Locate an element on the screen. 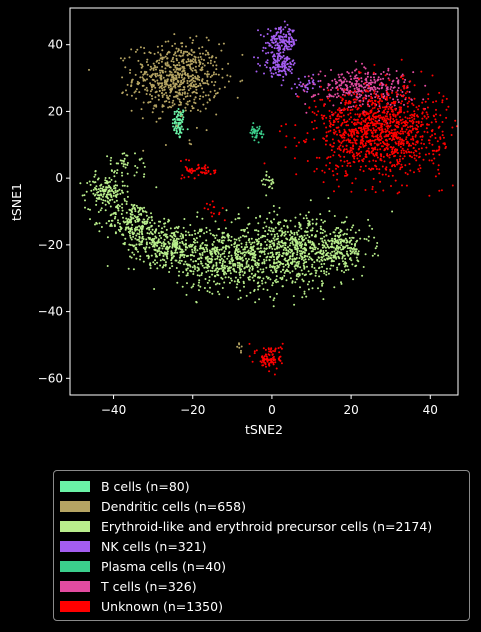 This screenshot has width=481, height=632. y-tick-label: −40 is located at coordinates (50, 312).